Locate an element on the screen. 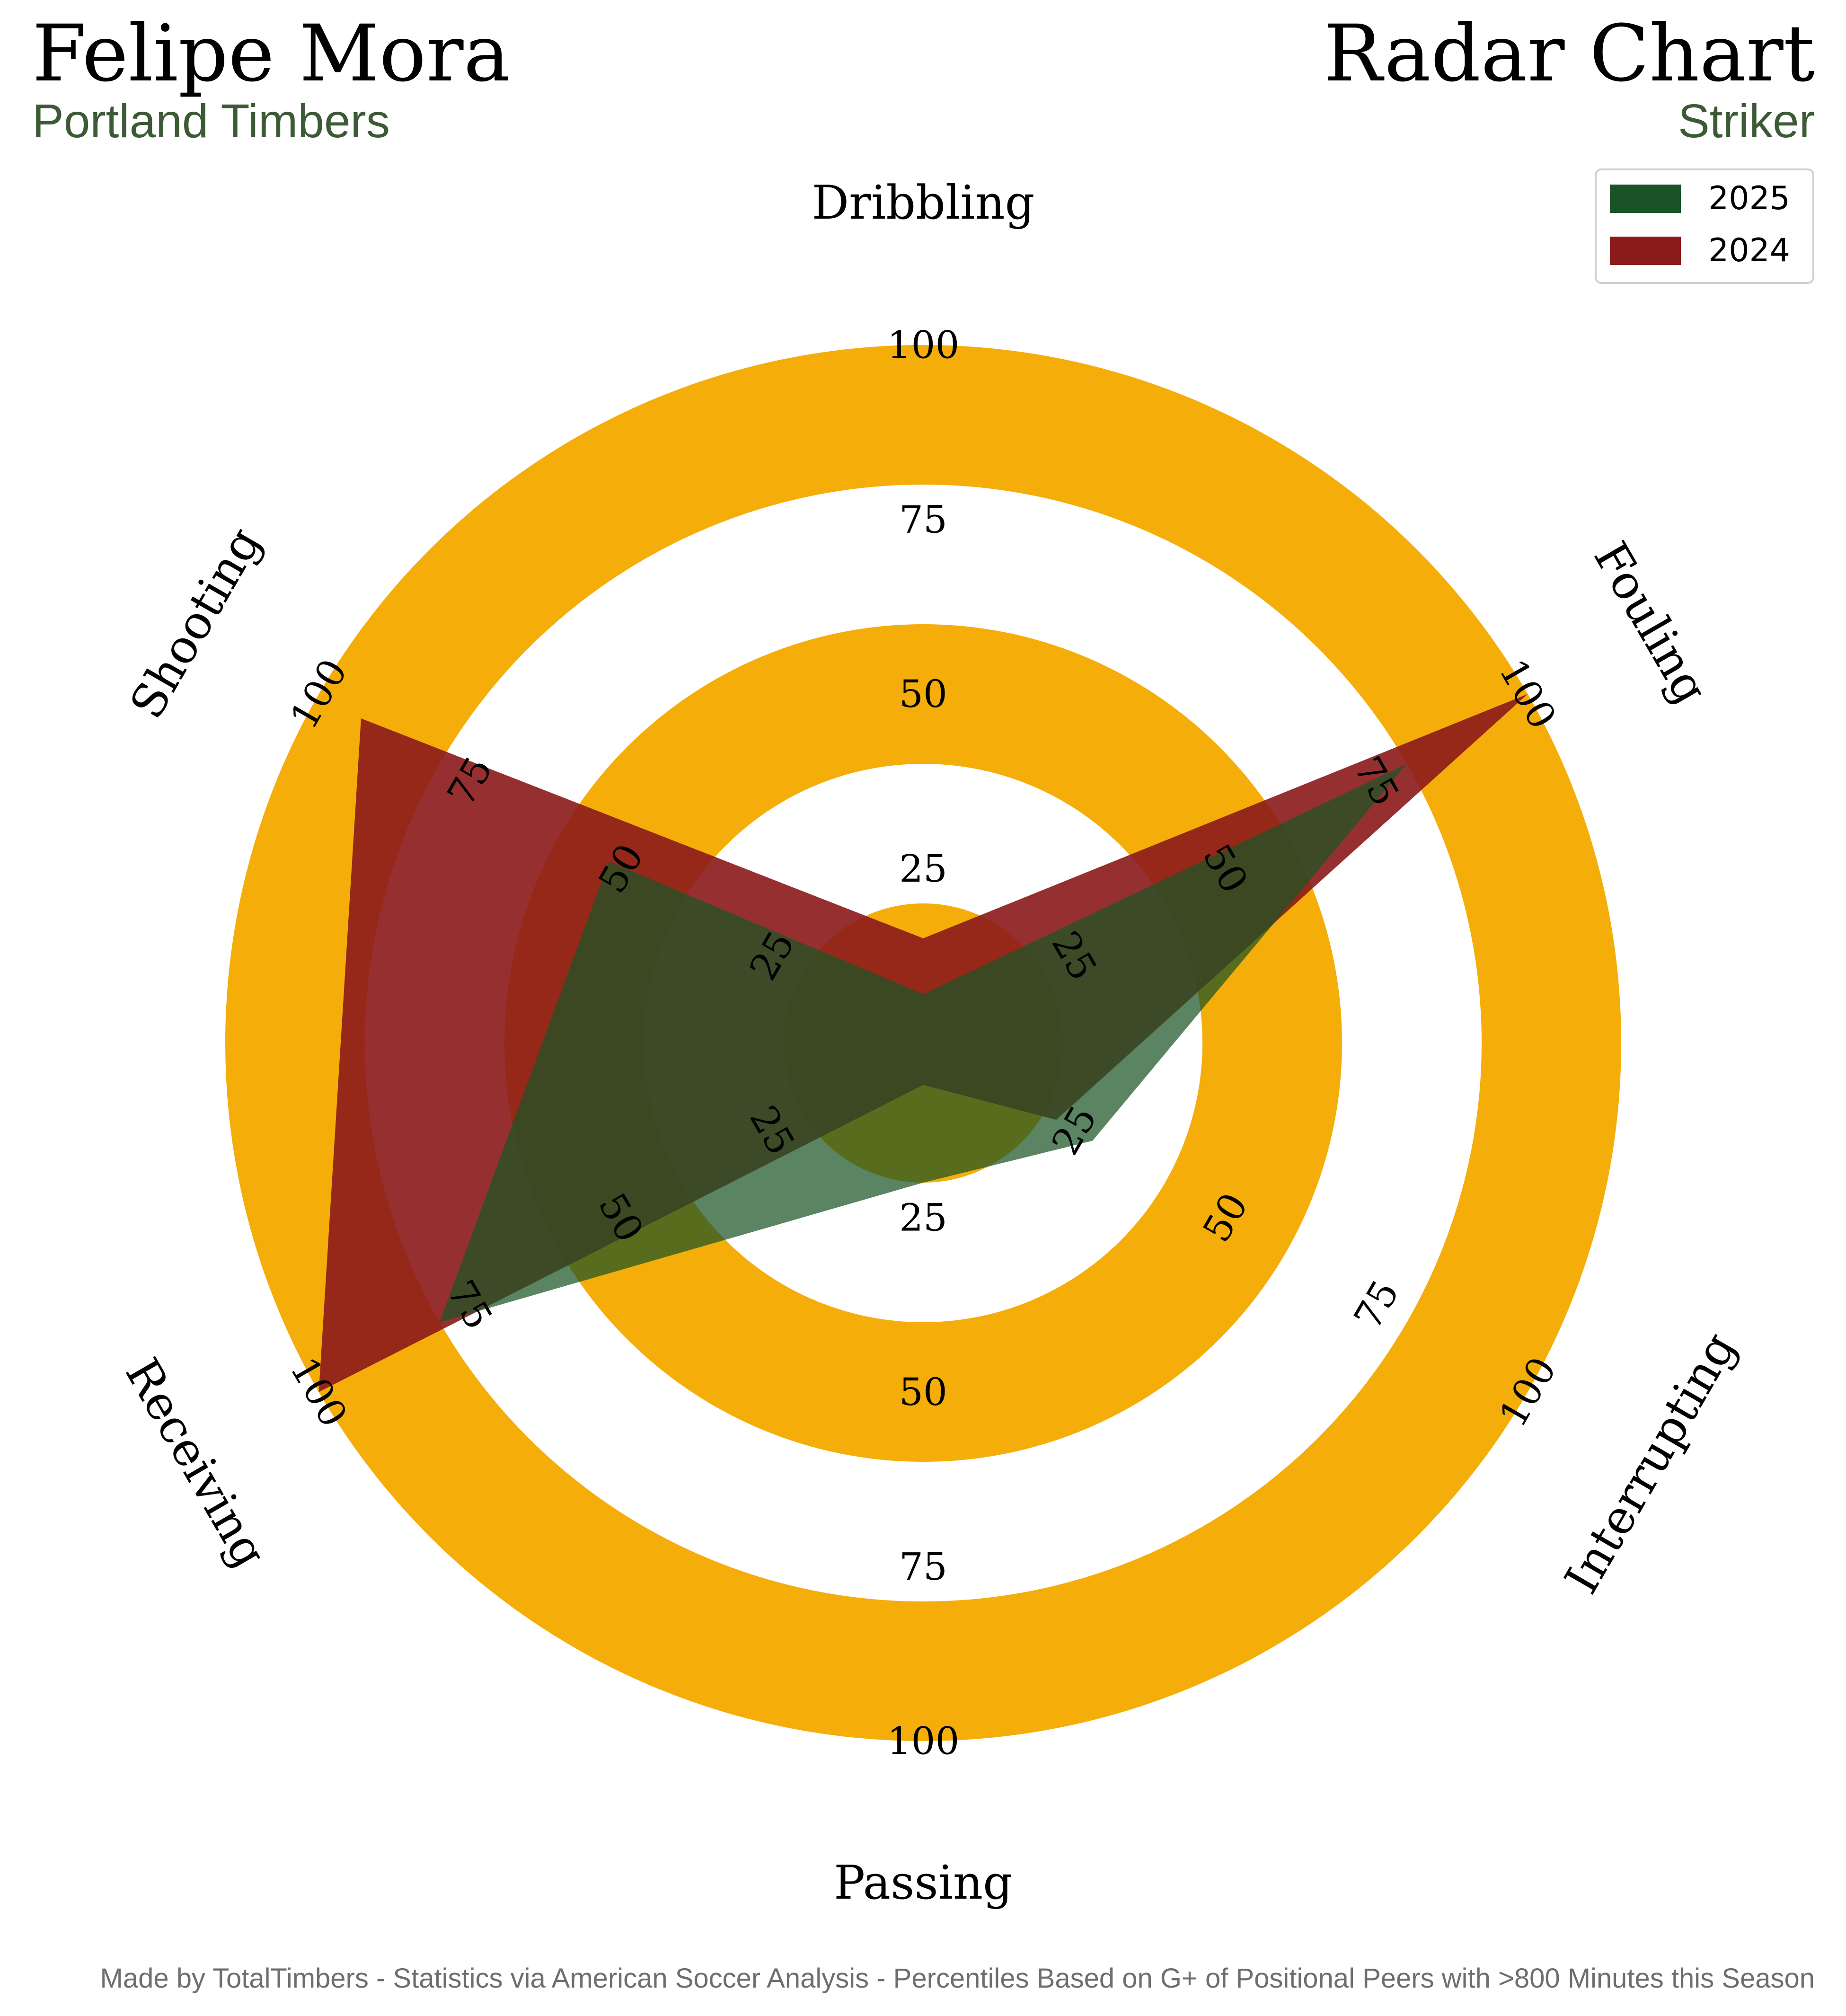  axis-label-passing: Passing is located at coordinates (923, 1883).